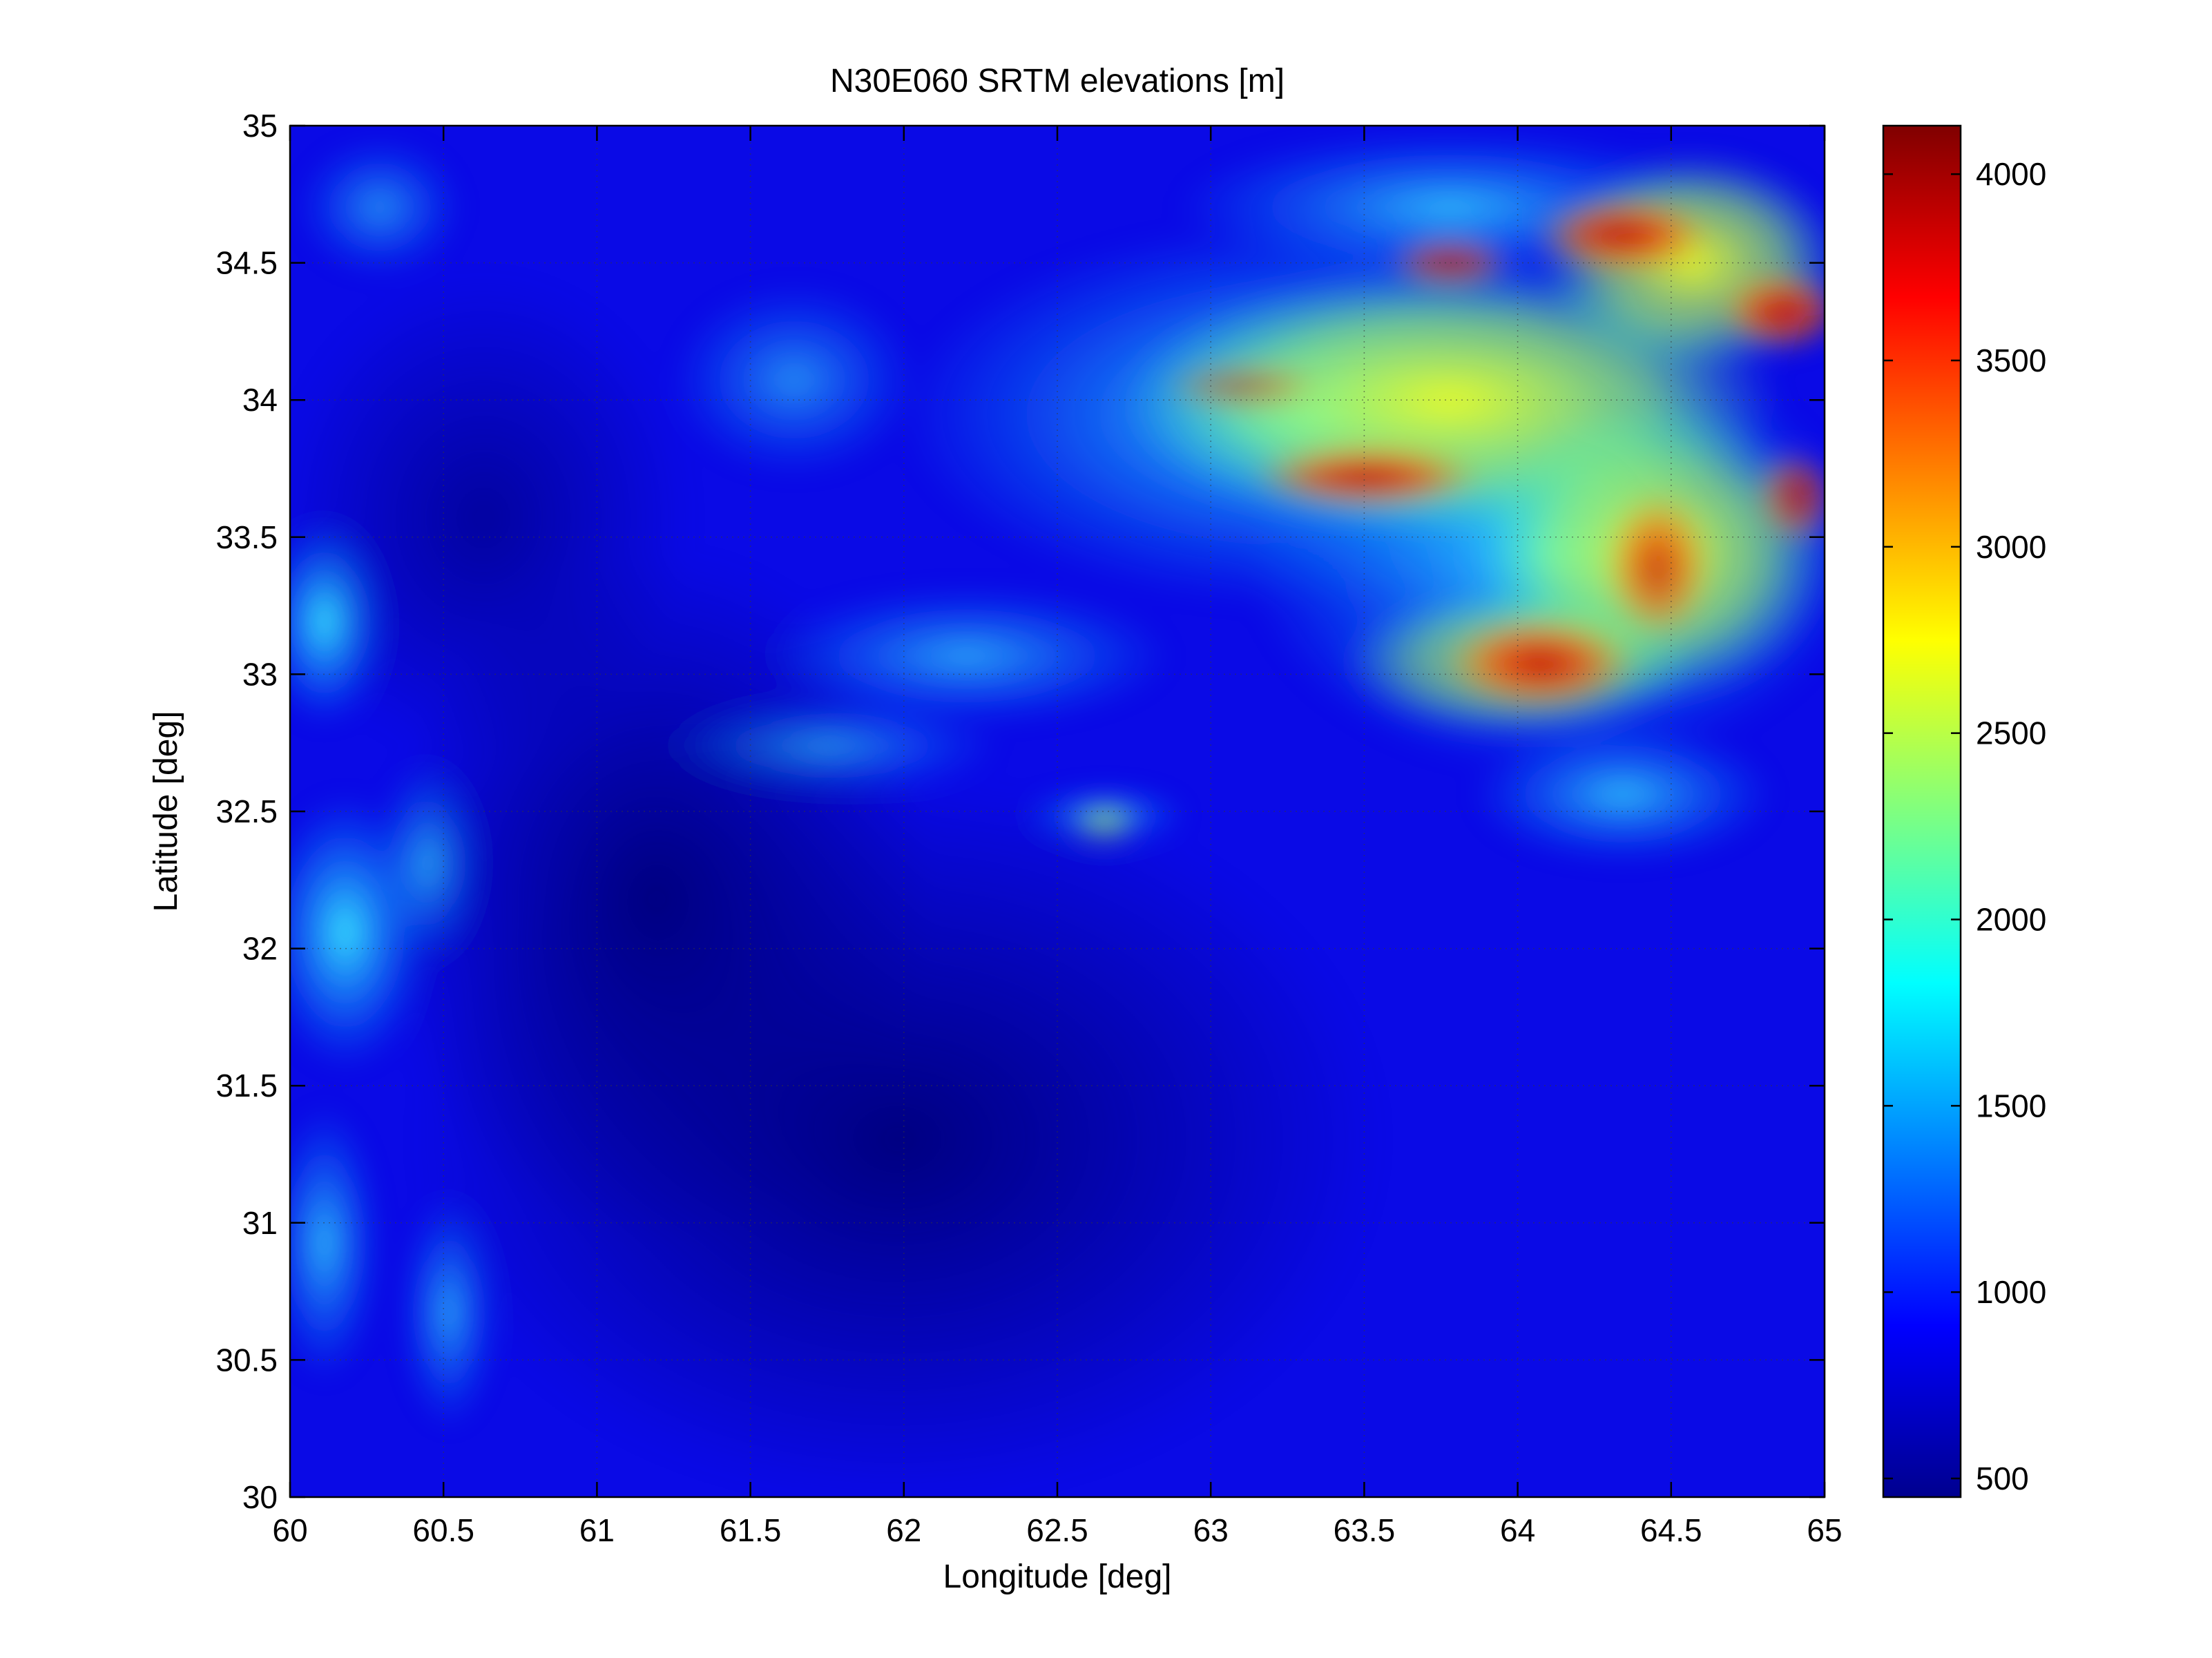  I want to click on x-tick-label: 62.5, so click(1057, 1530).